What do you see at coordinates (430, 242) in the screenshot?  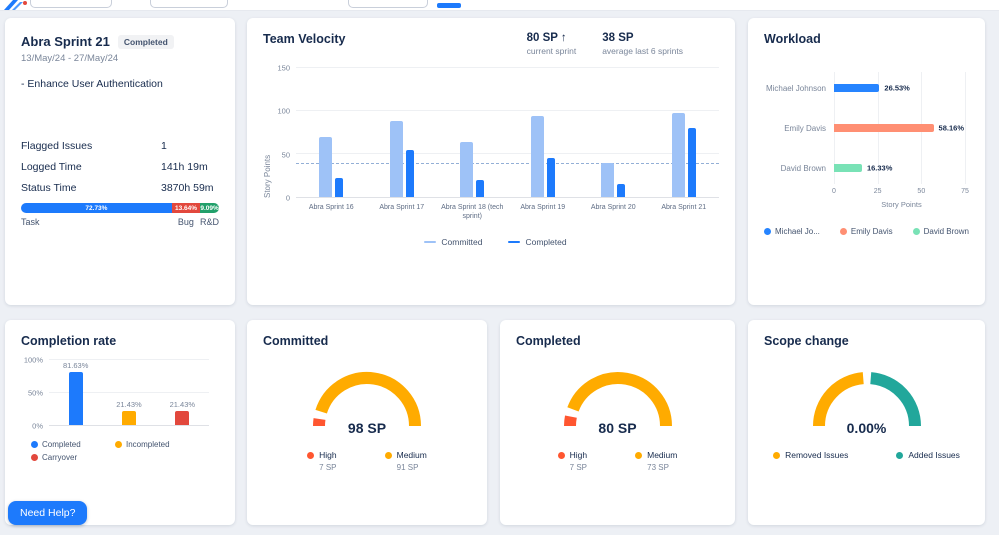 I see `legend-marker` at bounding box center [430, 242].